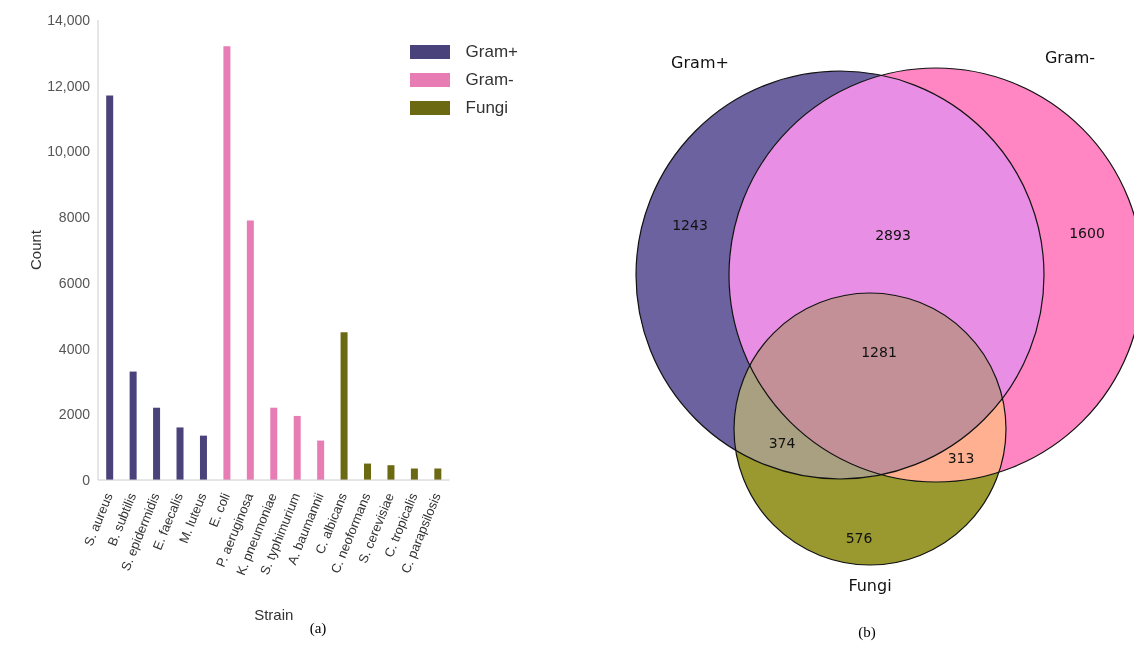  I want to click on y-tick-label: 12,000, so click(69, 85).